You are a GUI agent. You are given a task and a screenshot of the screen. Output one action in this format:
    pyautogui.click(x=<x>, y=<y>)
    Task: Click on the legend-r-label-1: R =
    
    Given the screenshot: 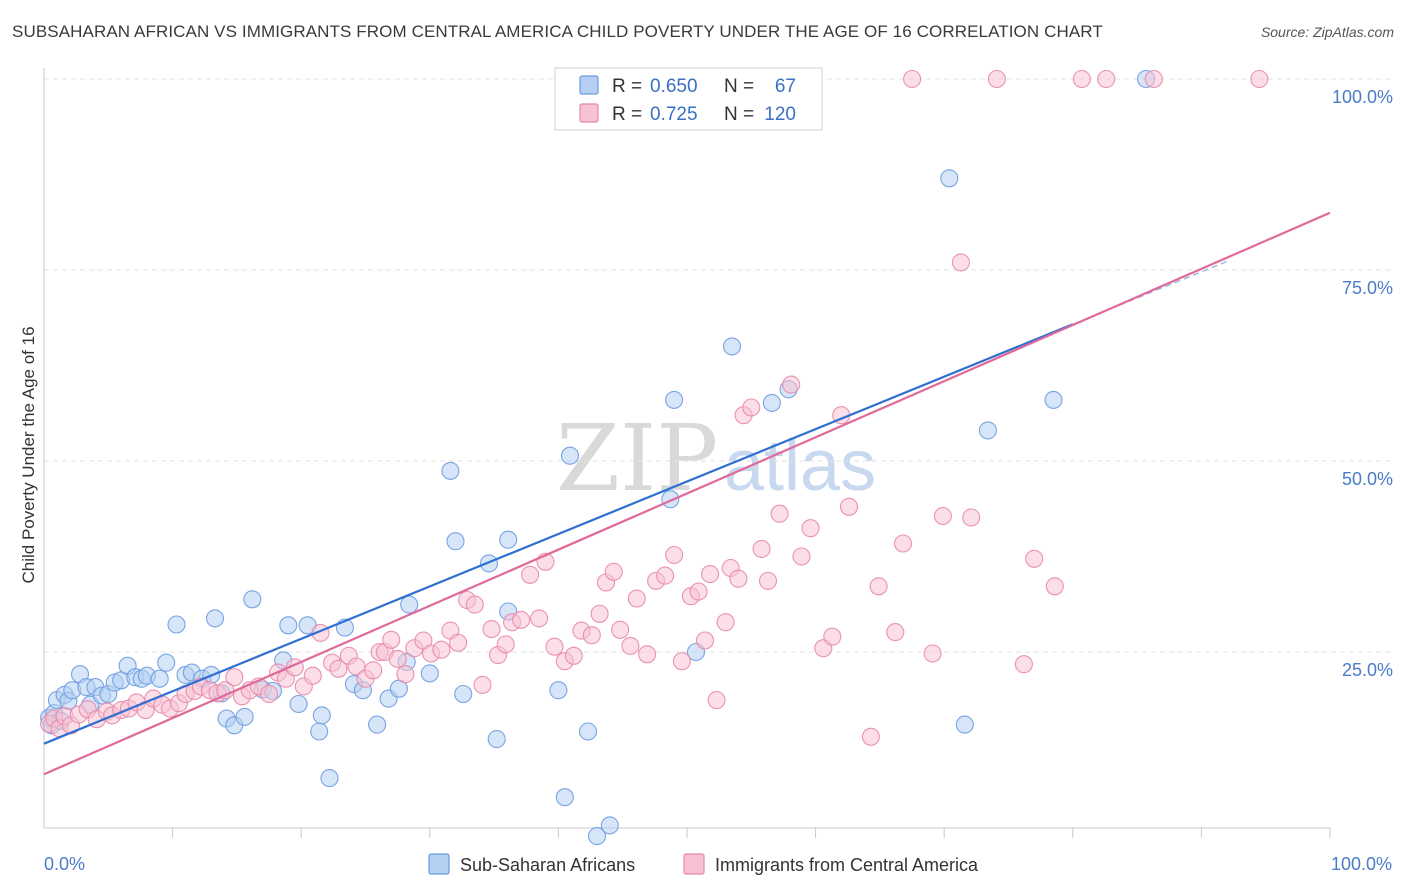 What is the action you would take?
    pyautogui.click(x=627, y=86)
    